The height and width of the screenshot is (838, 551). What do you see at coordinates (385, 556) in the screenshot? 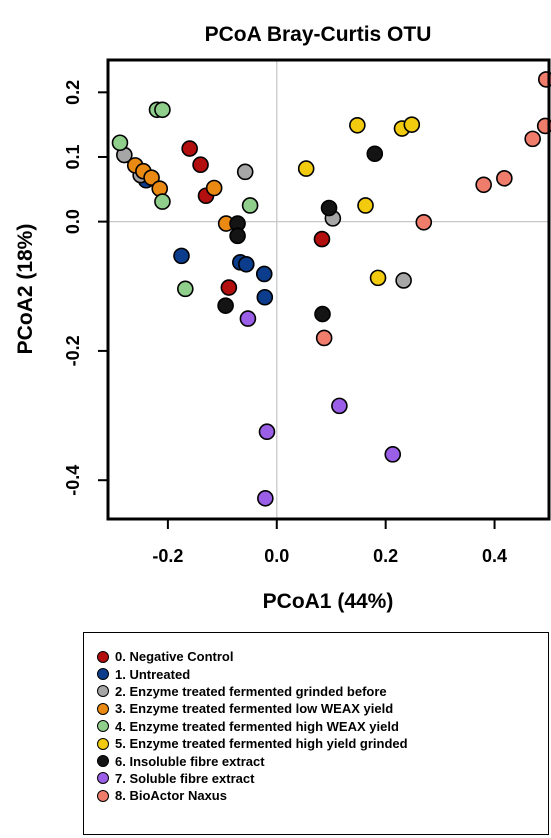
I see `x-tick-label: 0.2` at bounding box center [385, 556].